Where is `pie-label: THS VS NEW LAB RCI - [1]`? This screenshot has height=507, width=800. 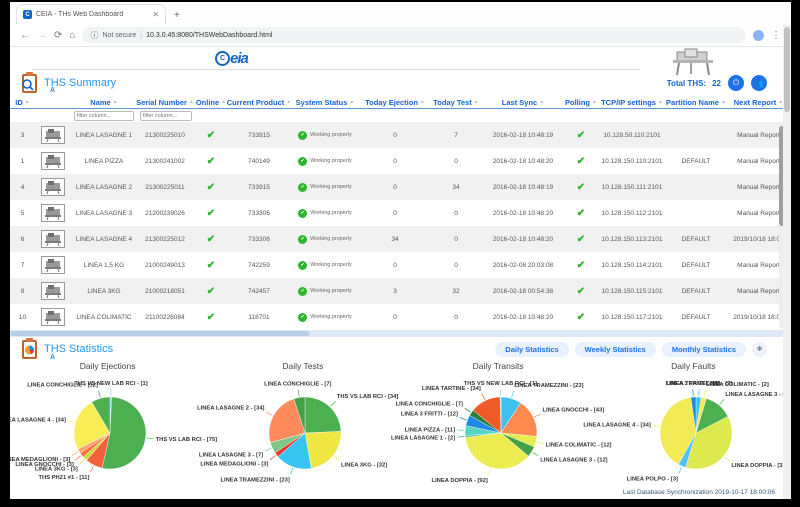
pie-label: THS VS NEW LAB RCI - [1] is located at coordinates (110, 384).